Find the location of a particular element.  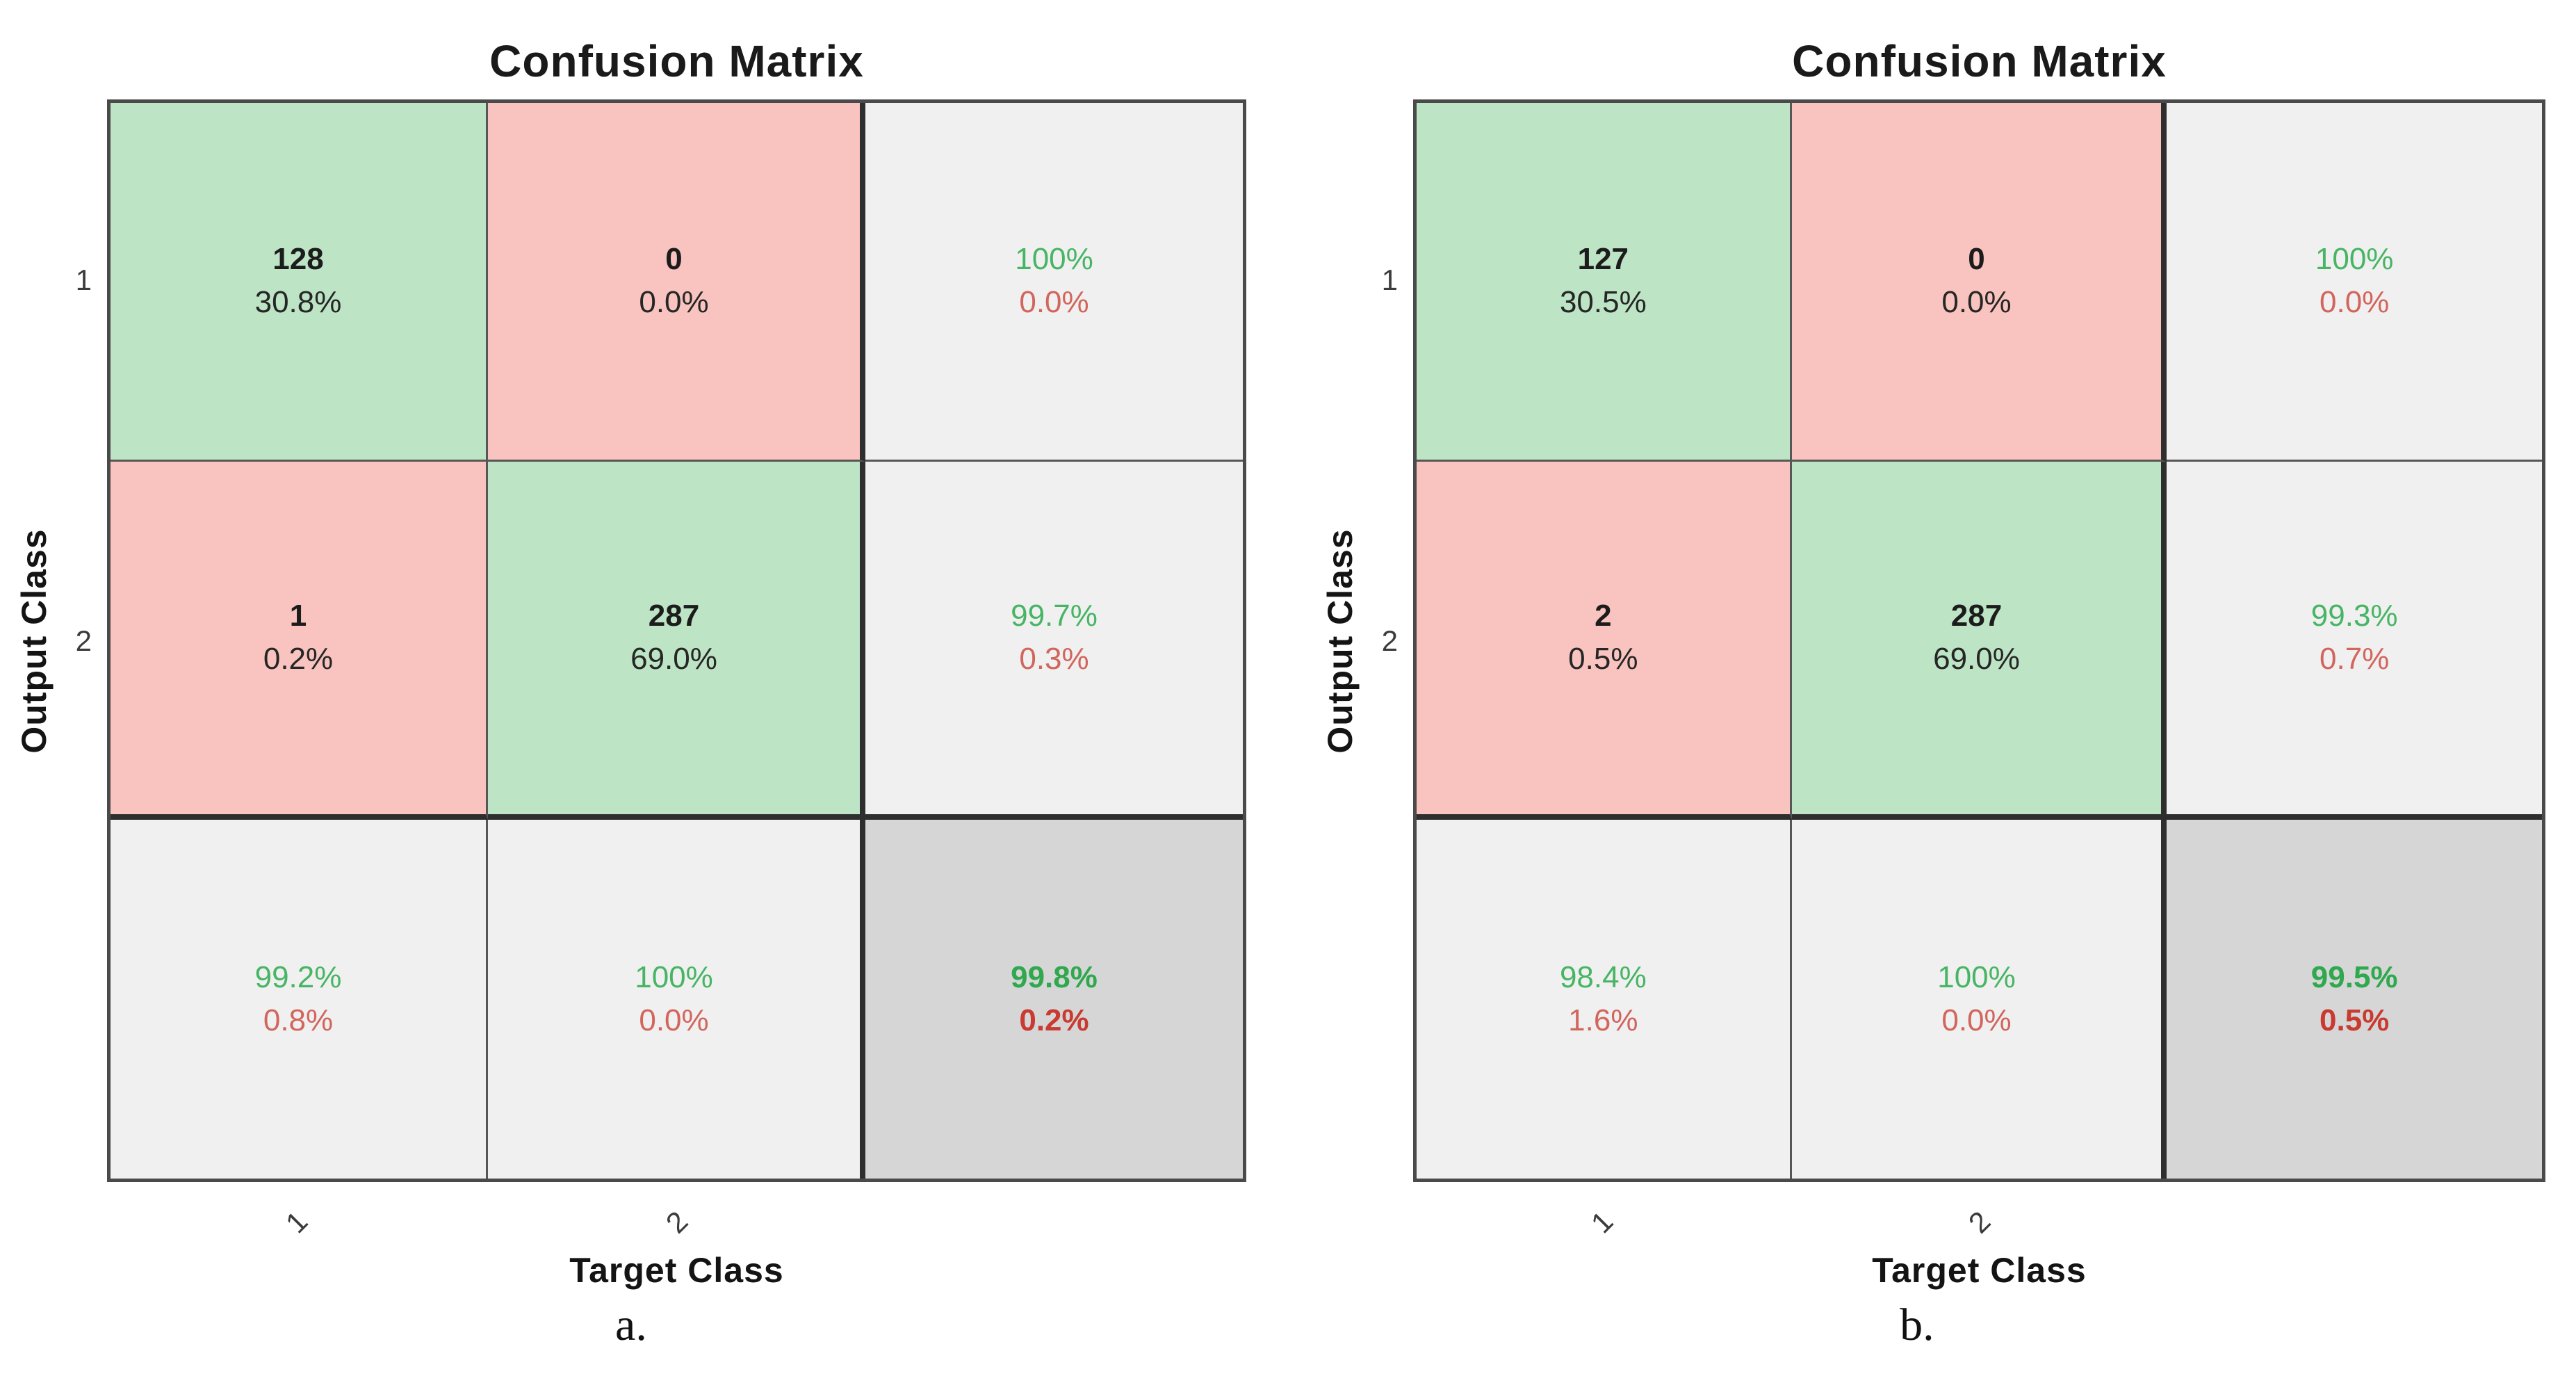

cell-output2-target1: 1 0.2% is located at coordinates (299, 640).